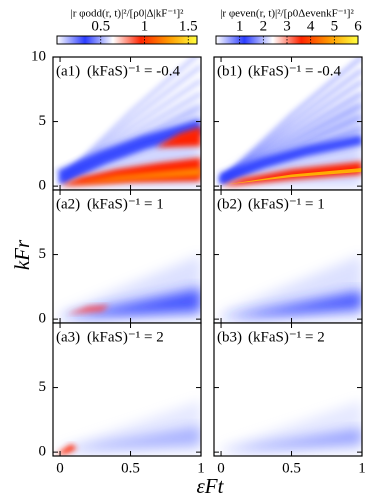 The width and height of the screenshot is (374, 502). Describe the element at coordinates (311, 26) in the screenshot. I see `colorbar-tick-label: 4` at that location.